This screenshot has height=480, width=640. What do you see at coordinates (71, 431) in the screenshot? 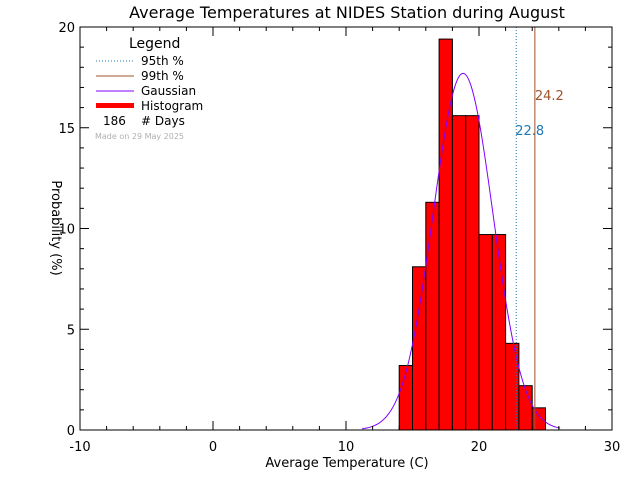
I see `y-tick-label-0: 0` at bounding box center [71, 431].